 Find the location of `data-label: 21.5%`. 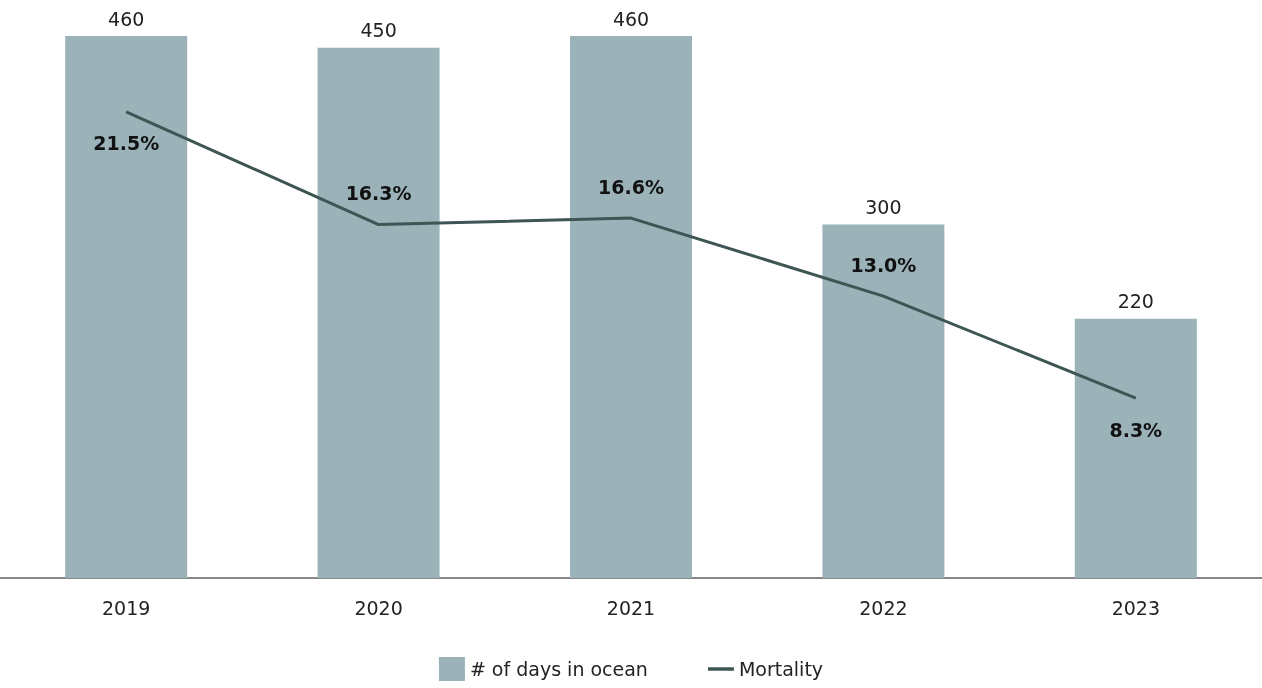

data-label: 21.5% is located at coordinates (126, 143).